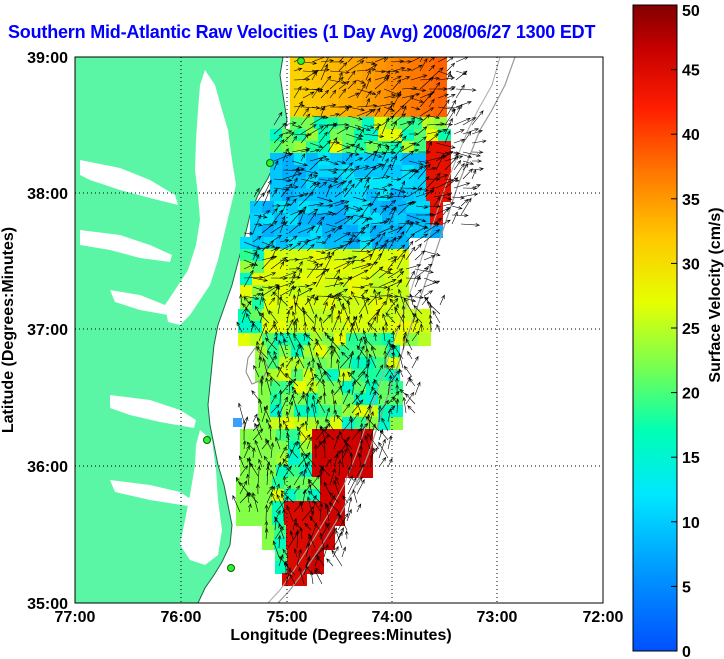 The image size is (724, 659). What do you see at coordinates (47, 330) in the screenshot?
I see `y-tick-label: 37:00` at bounding box center [47, 330].